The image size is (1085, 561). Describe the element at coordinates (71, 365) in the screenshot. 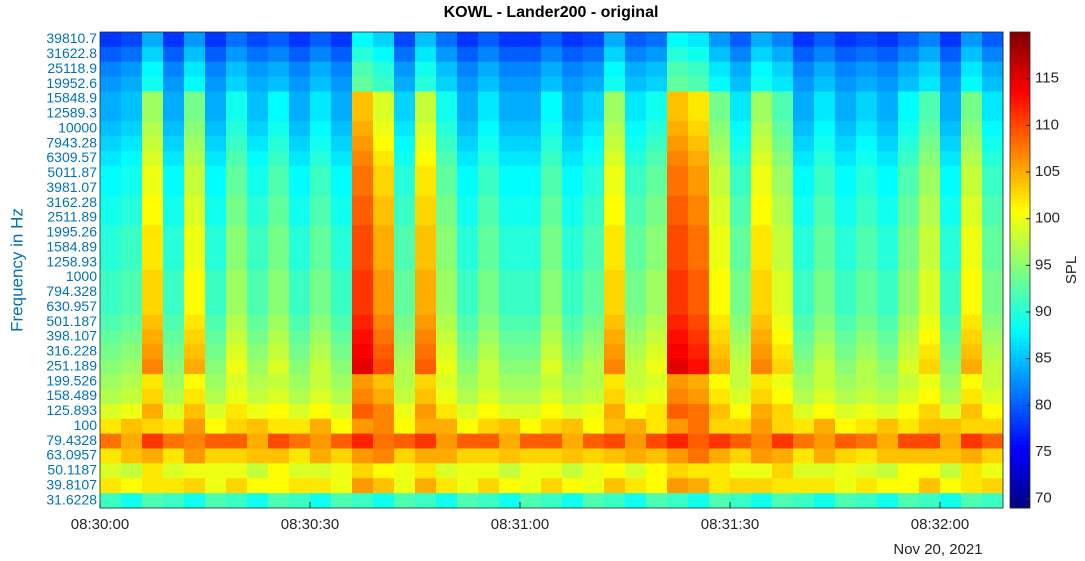

I see `y-tick-label: 251.189` at that location.